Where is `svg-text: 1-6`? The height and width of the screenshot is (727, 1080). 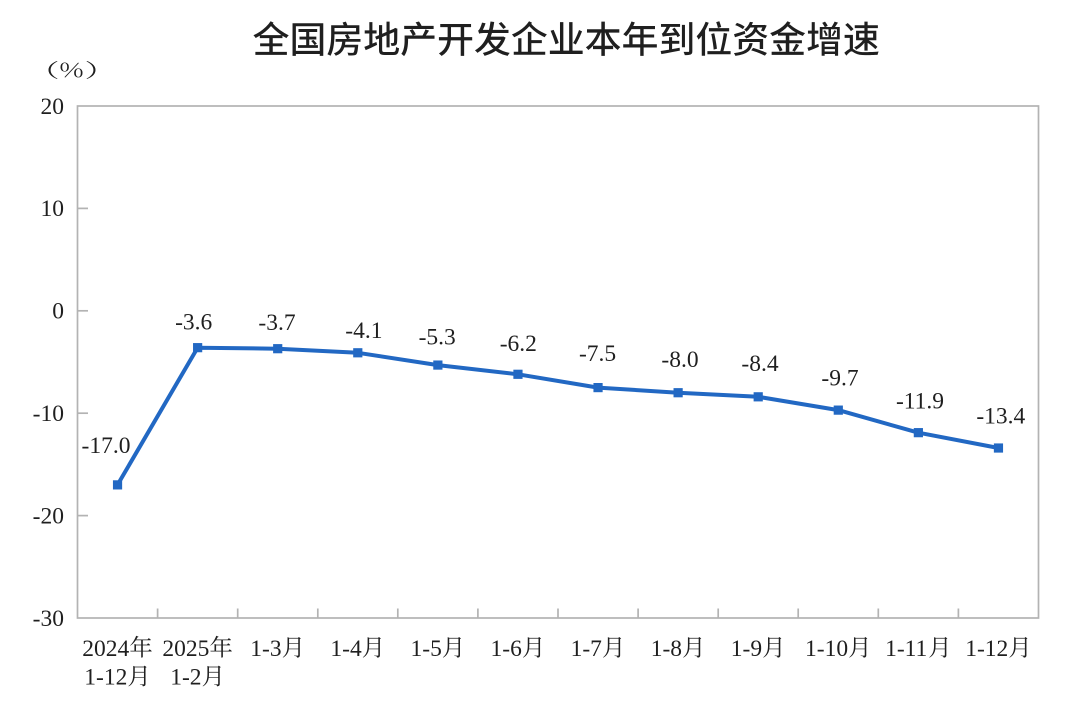
svg-text: 1-6 is located at coordinates (507, 649).